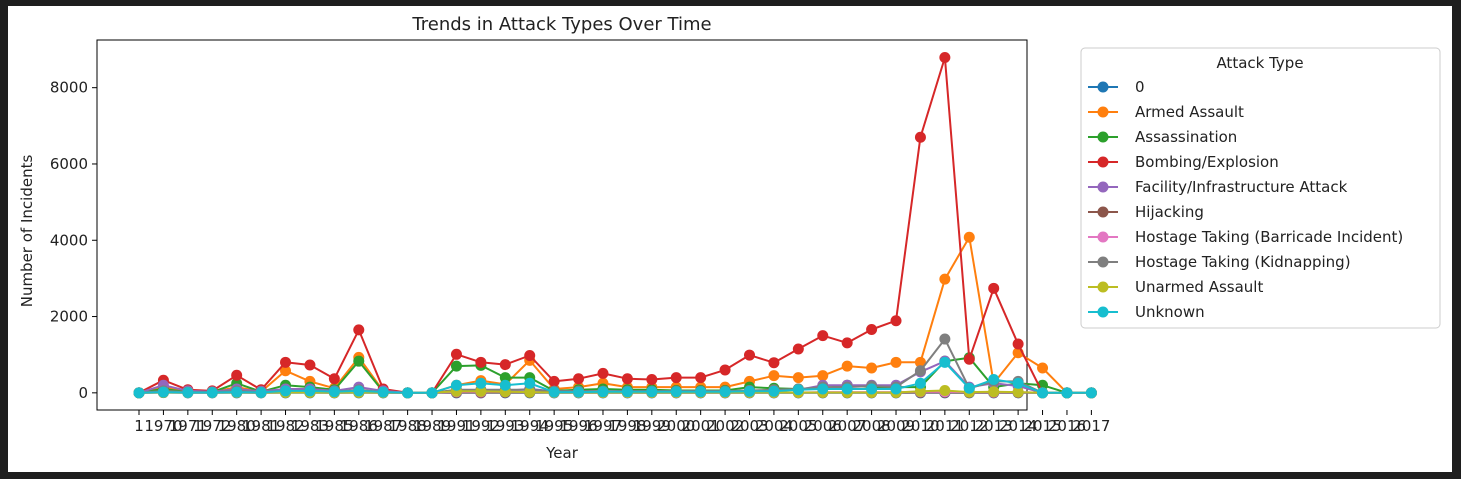 The image size is (1461, 479). I want to click on x-tick-label: 2002, so click(725, 426).